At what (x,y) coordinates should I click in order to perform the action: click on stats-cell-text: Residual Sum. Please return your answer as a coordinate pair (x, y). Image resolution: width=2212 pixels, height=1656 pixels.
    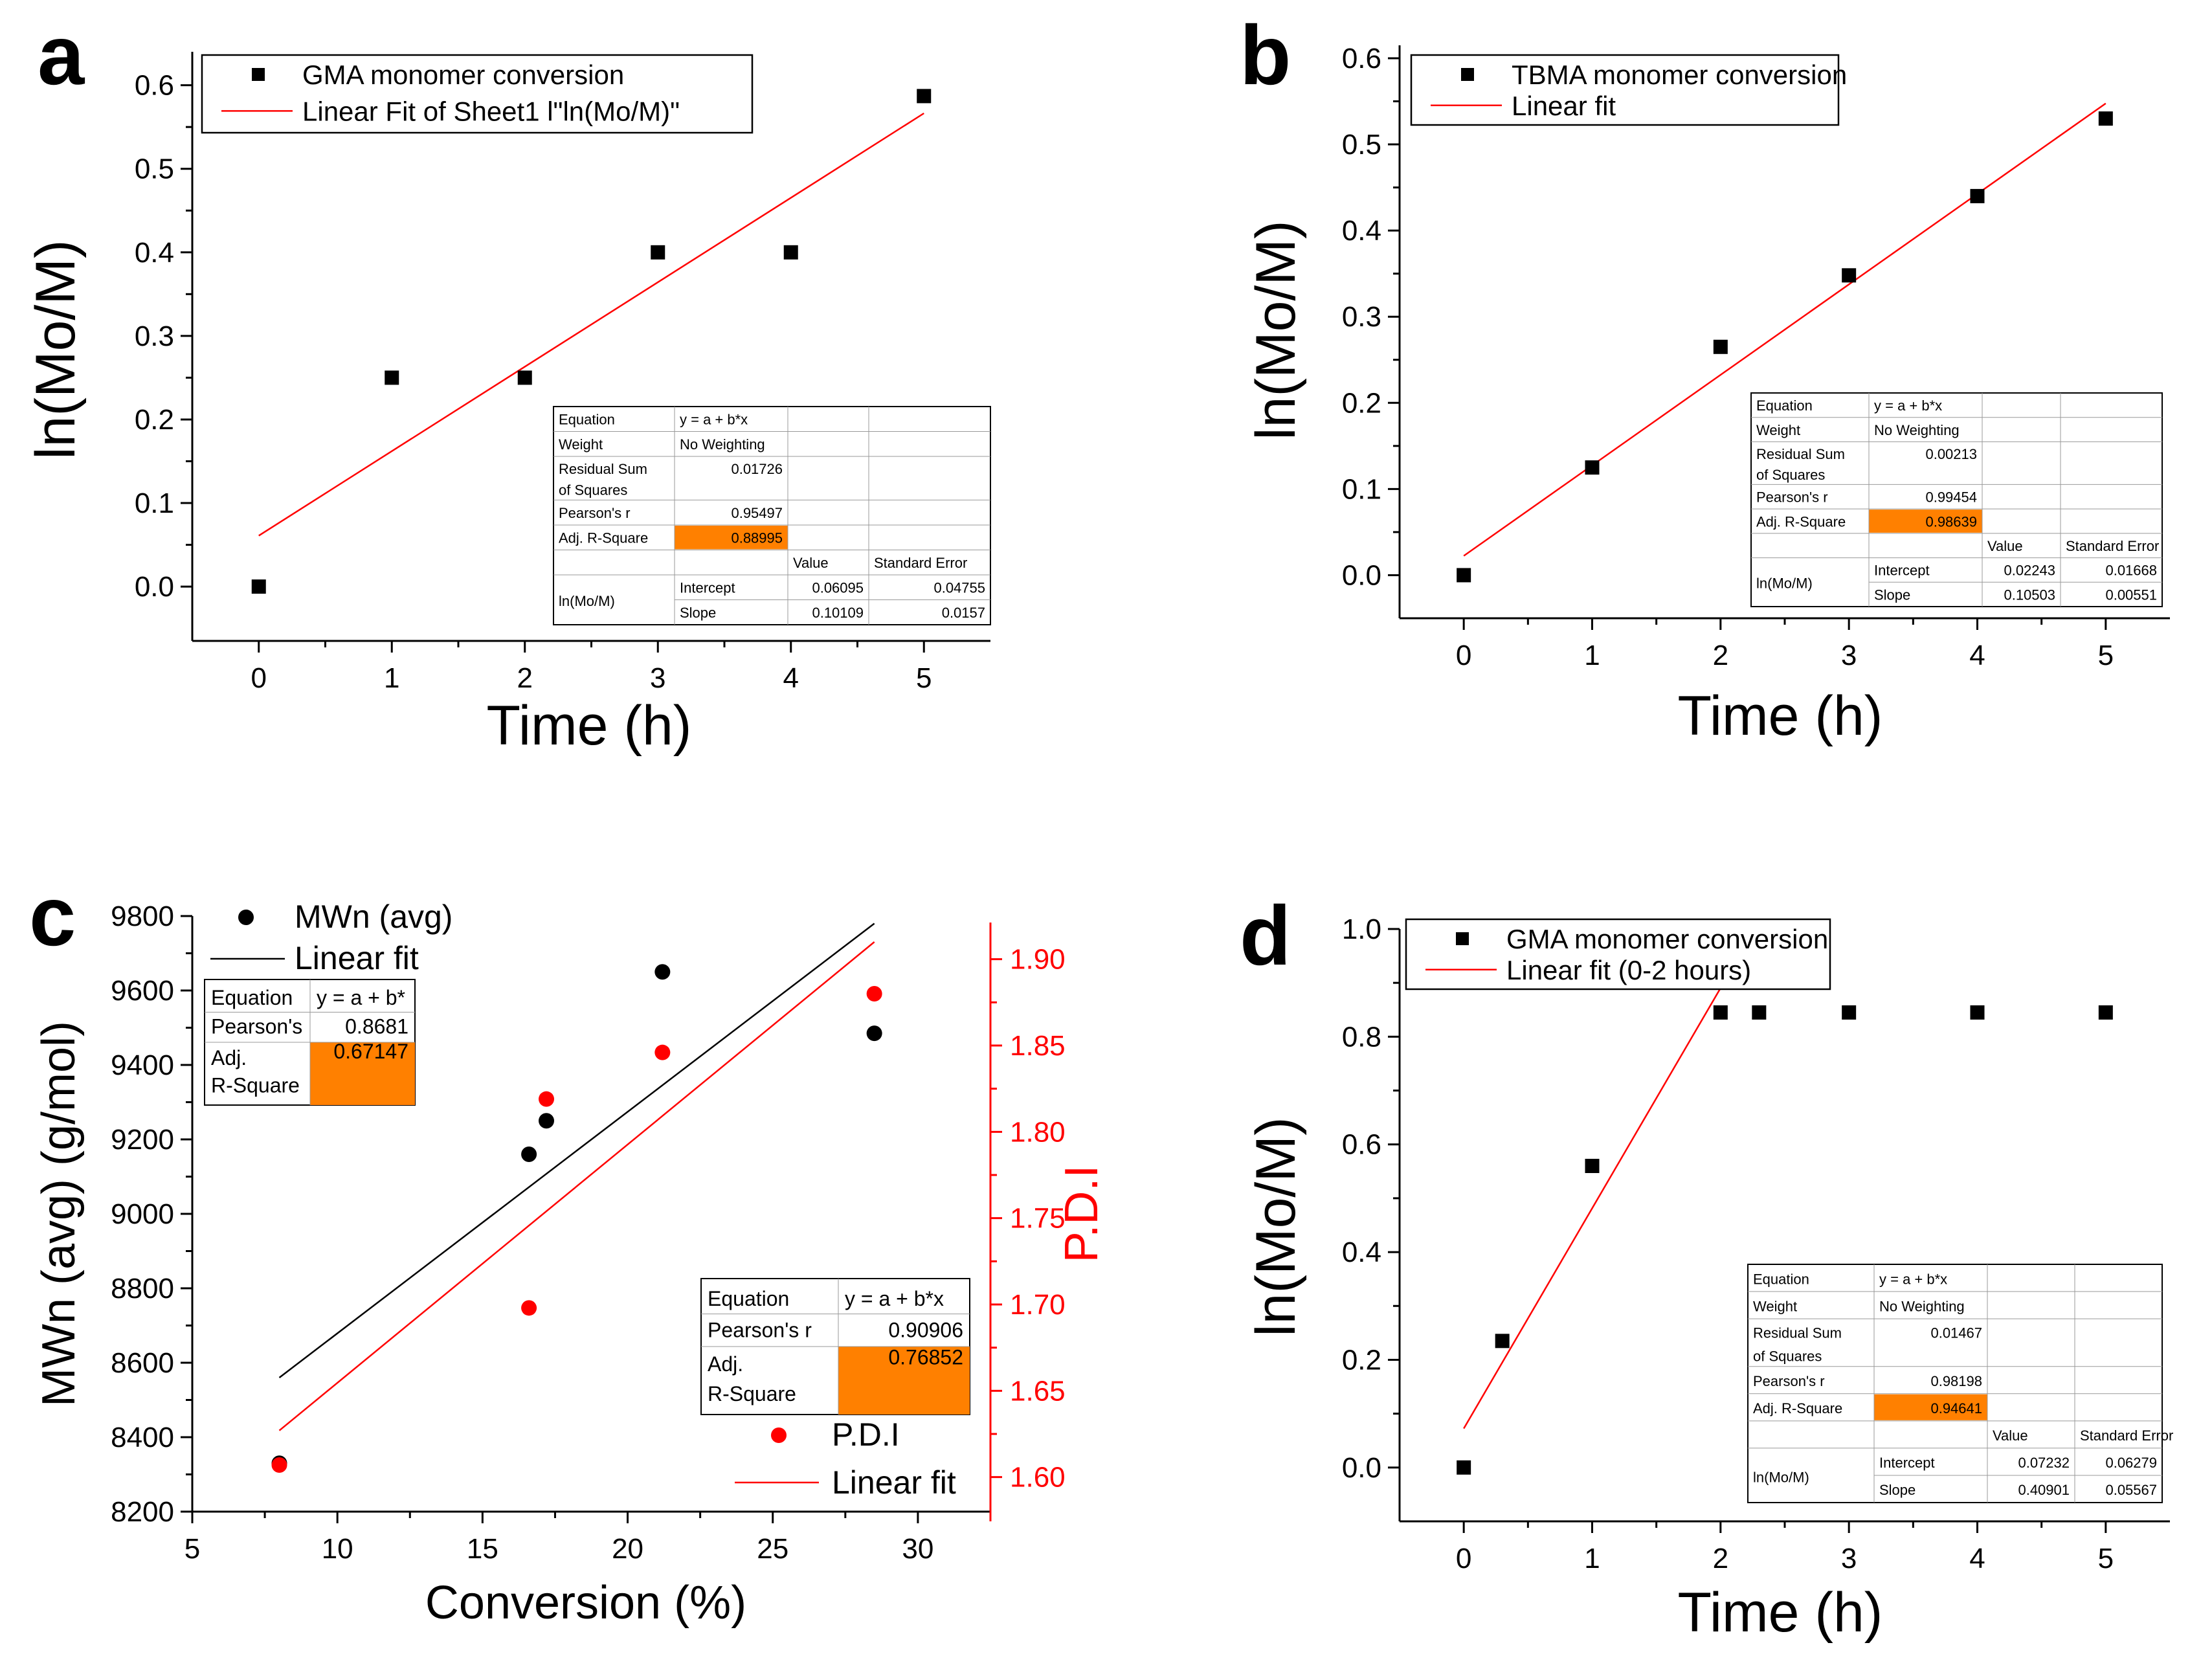
    Looking at the image, I should click on (1798, 1333).